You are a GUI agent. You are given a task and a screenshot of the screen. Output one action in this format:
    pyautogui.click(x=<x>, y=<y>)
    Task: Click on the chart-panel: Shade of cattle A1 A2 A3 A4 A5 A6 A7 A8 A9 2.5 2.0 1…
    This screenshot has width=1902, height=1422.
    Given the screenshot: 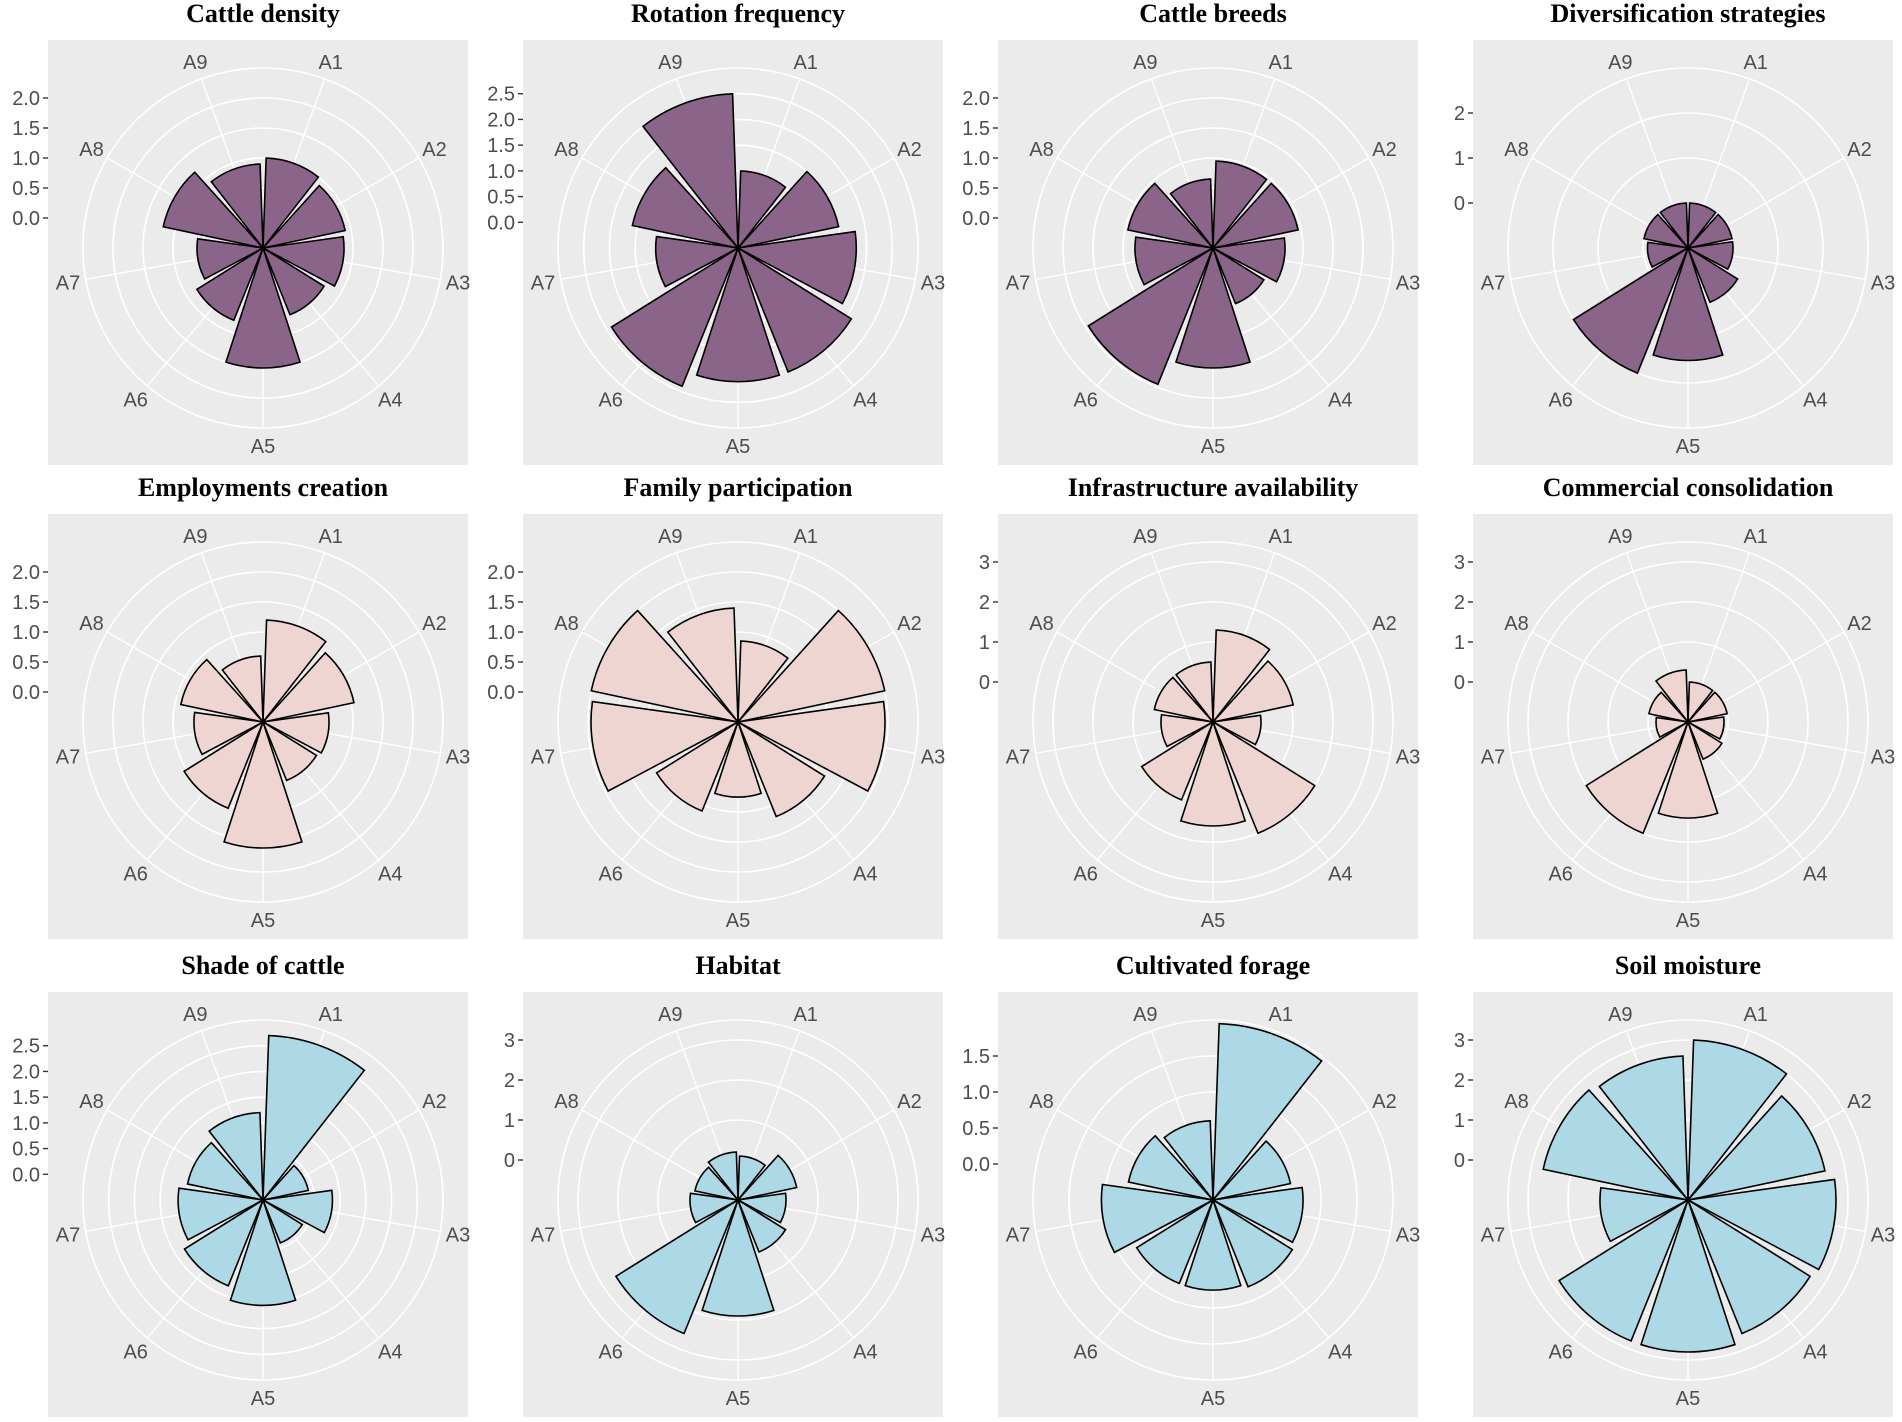 What is the action you would take?
    pyautogui.click(x=238, y=1186)
    